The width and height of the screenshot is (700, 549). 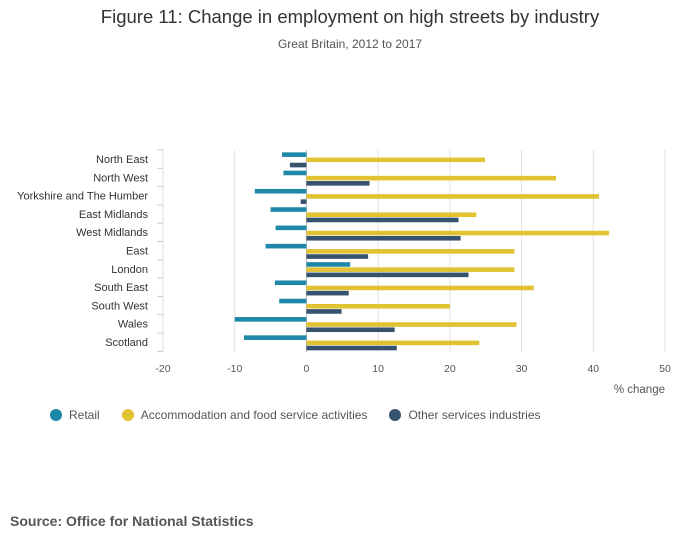 I want to click on category-label-north-east: North East, so click(x=122, y=160).